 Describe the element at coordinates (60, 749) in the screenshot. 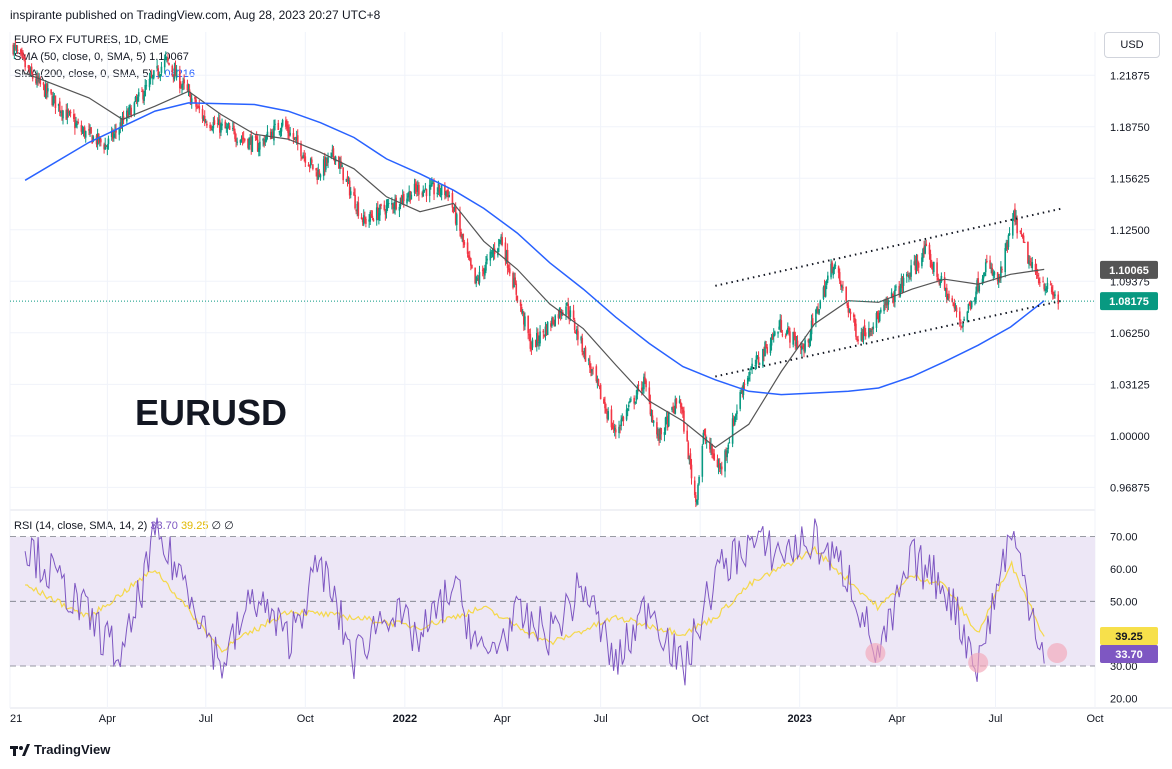

I see `tradingview-footer: TradingView` at that location.